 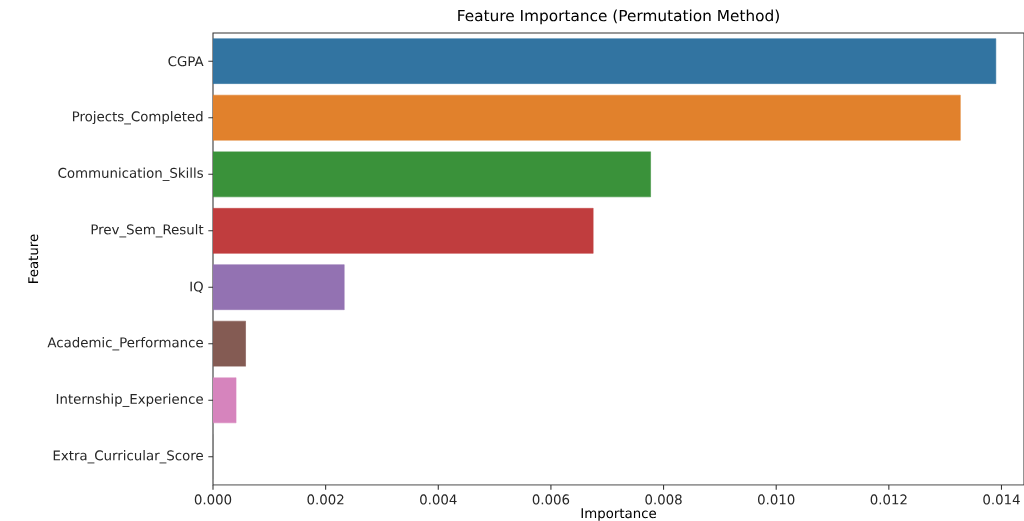 What do you see at coordinates (776, 499) in the screenshot?
I see `x-tick-label: 0.010` at bounding box center [776, 499].